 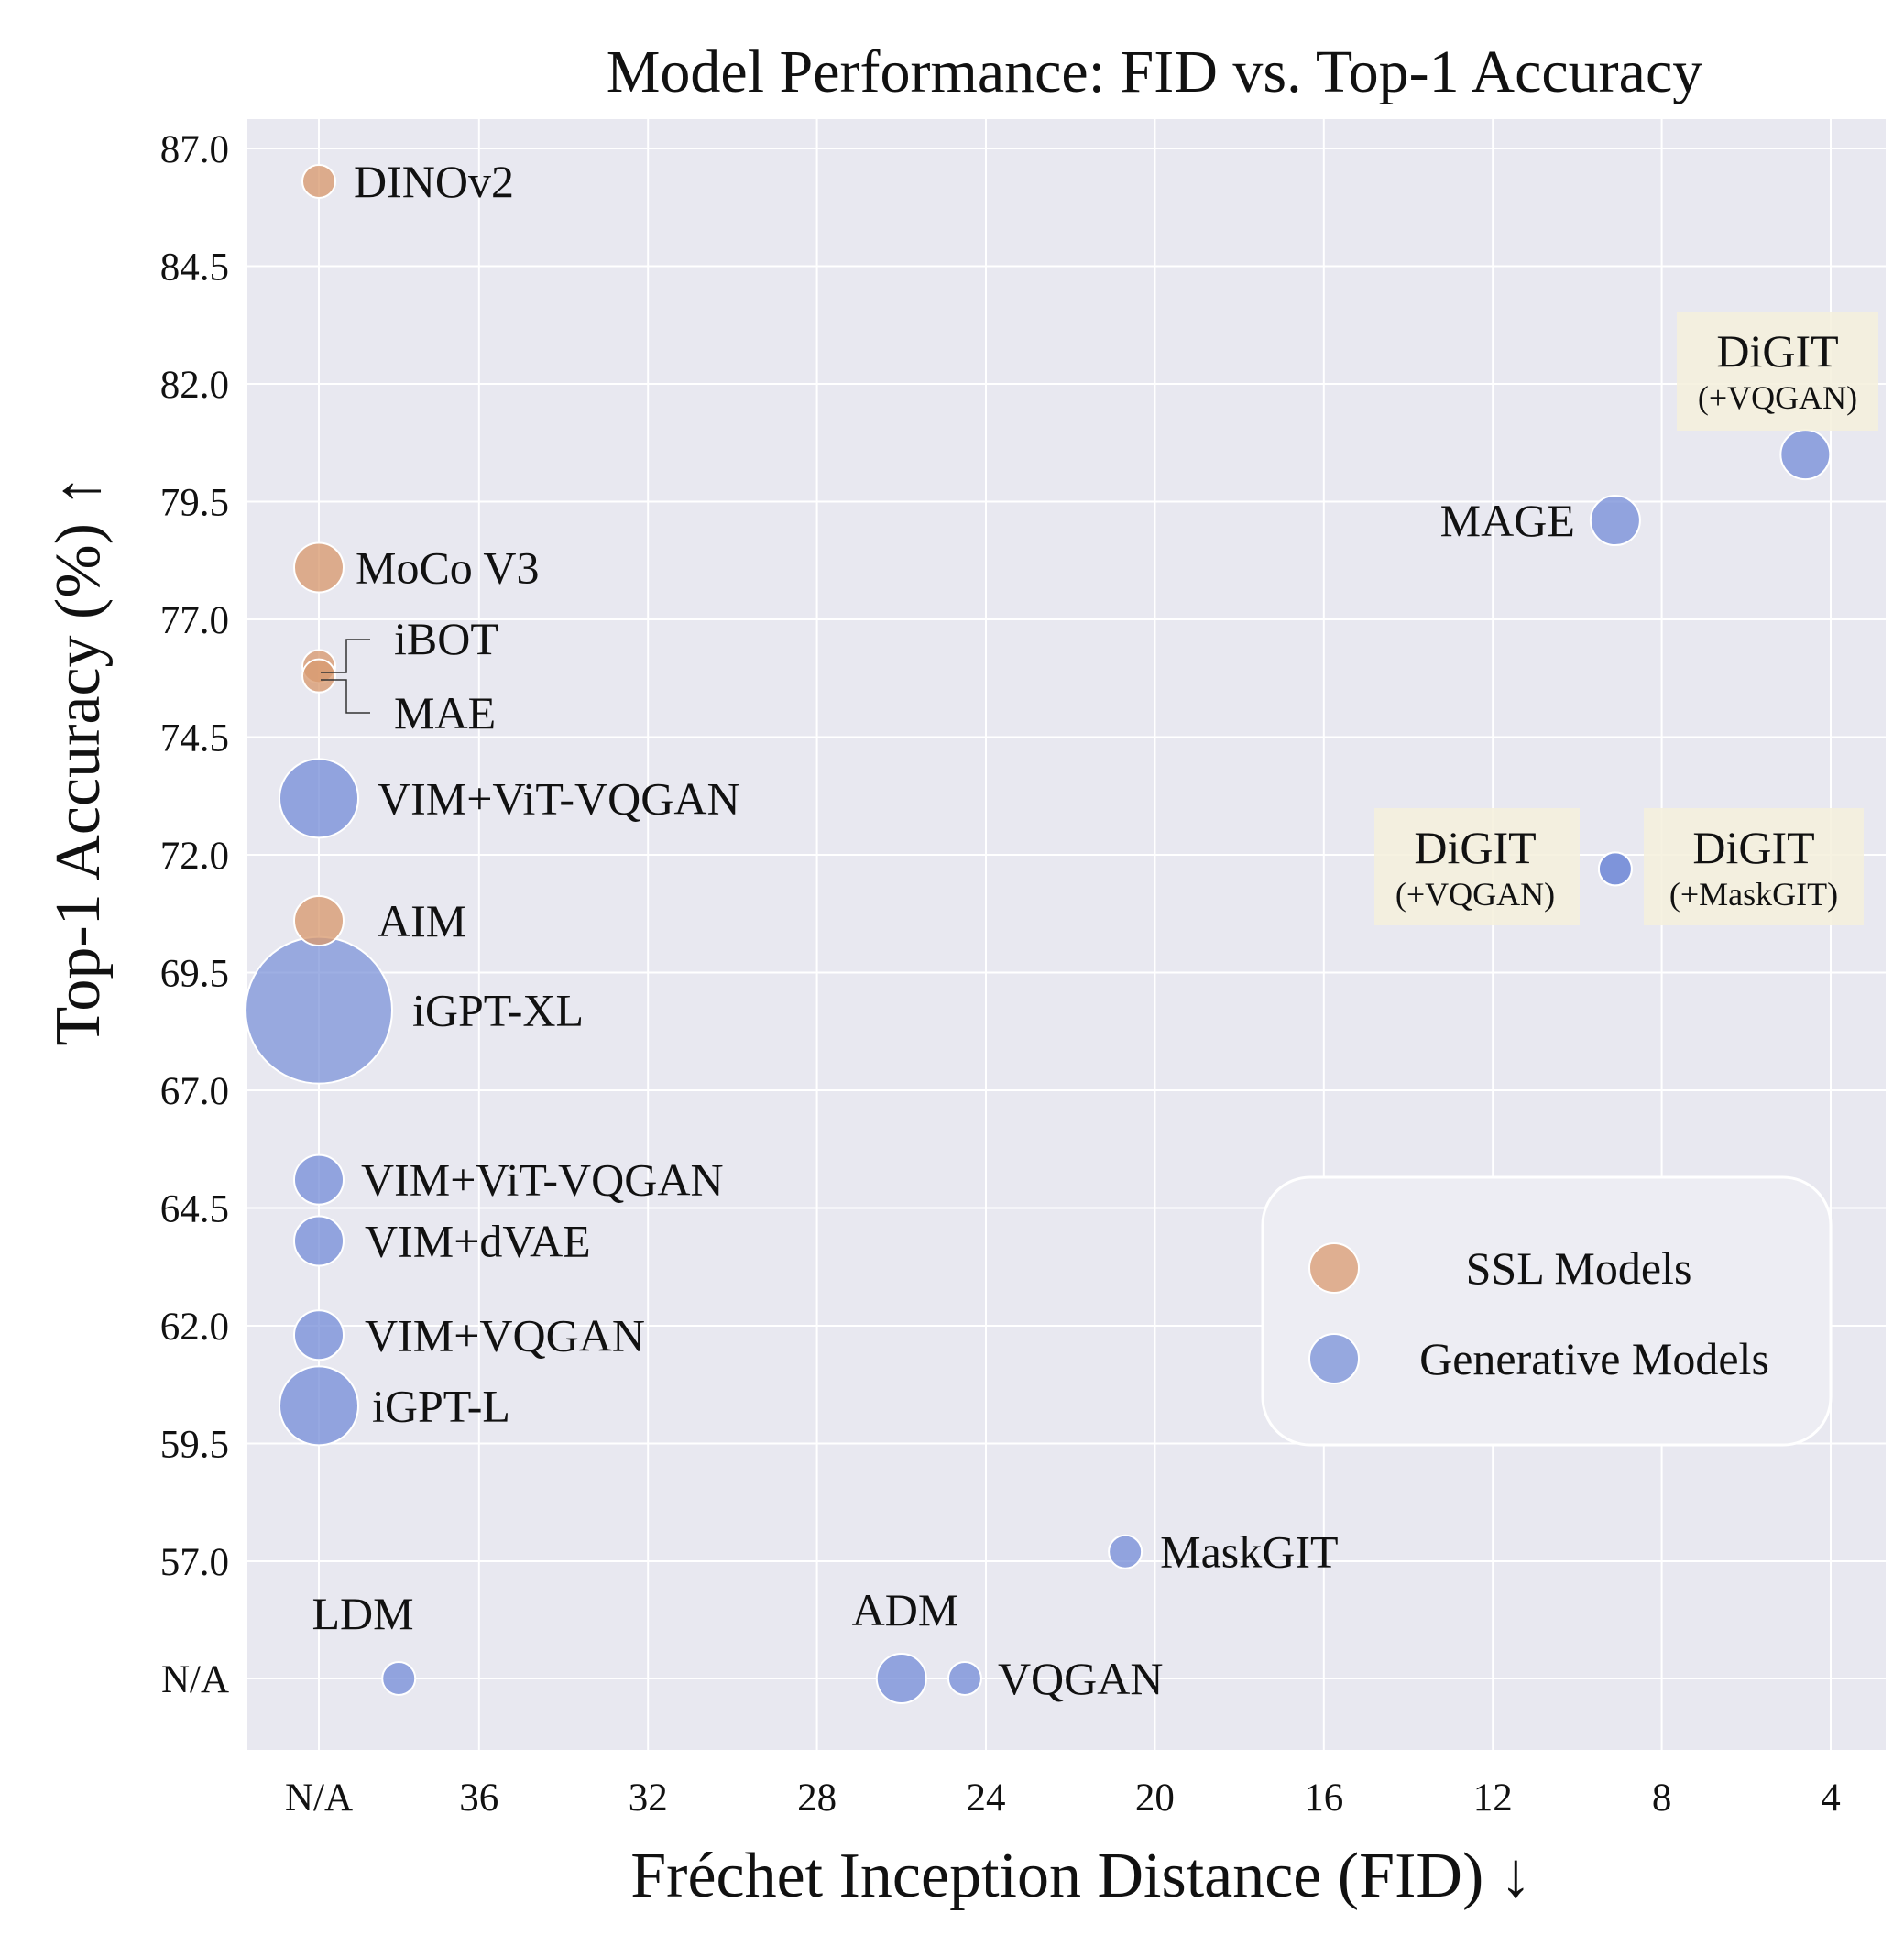 I want to click on x-tick-label: 32, so click(x=648, y=1798).